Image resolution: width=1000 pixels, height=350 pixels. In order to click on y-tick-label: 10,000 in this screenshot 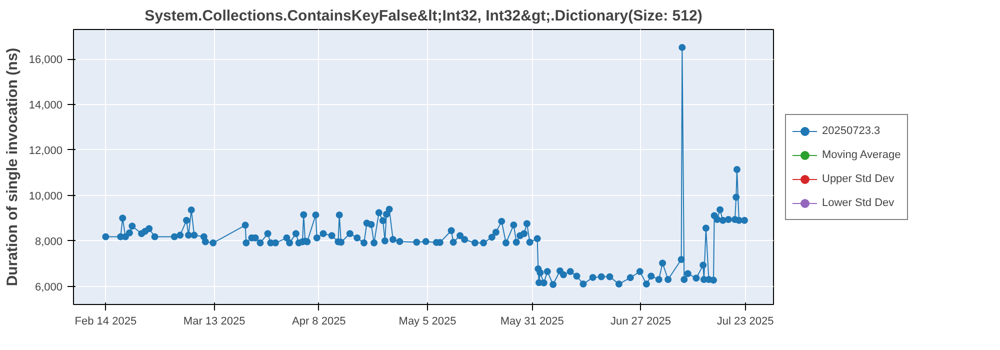, I will do `click(45, 196)`.